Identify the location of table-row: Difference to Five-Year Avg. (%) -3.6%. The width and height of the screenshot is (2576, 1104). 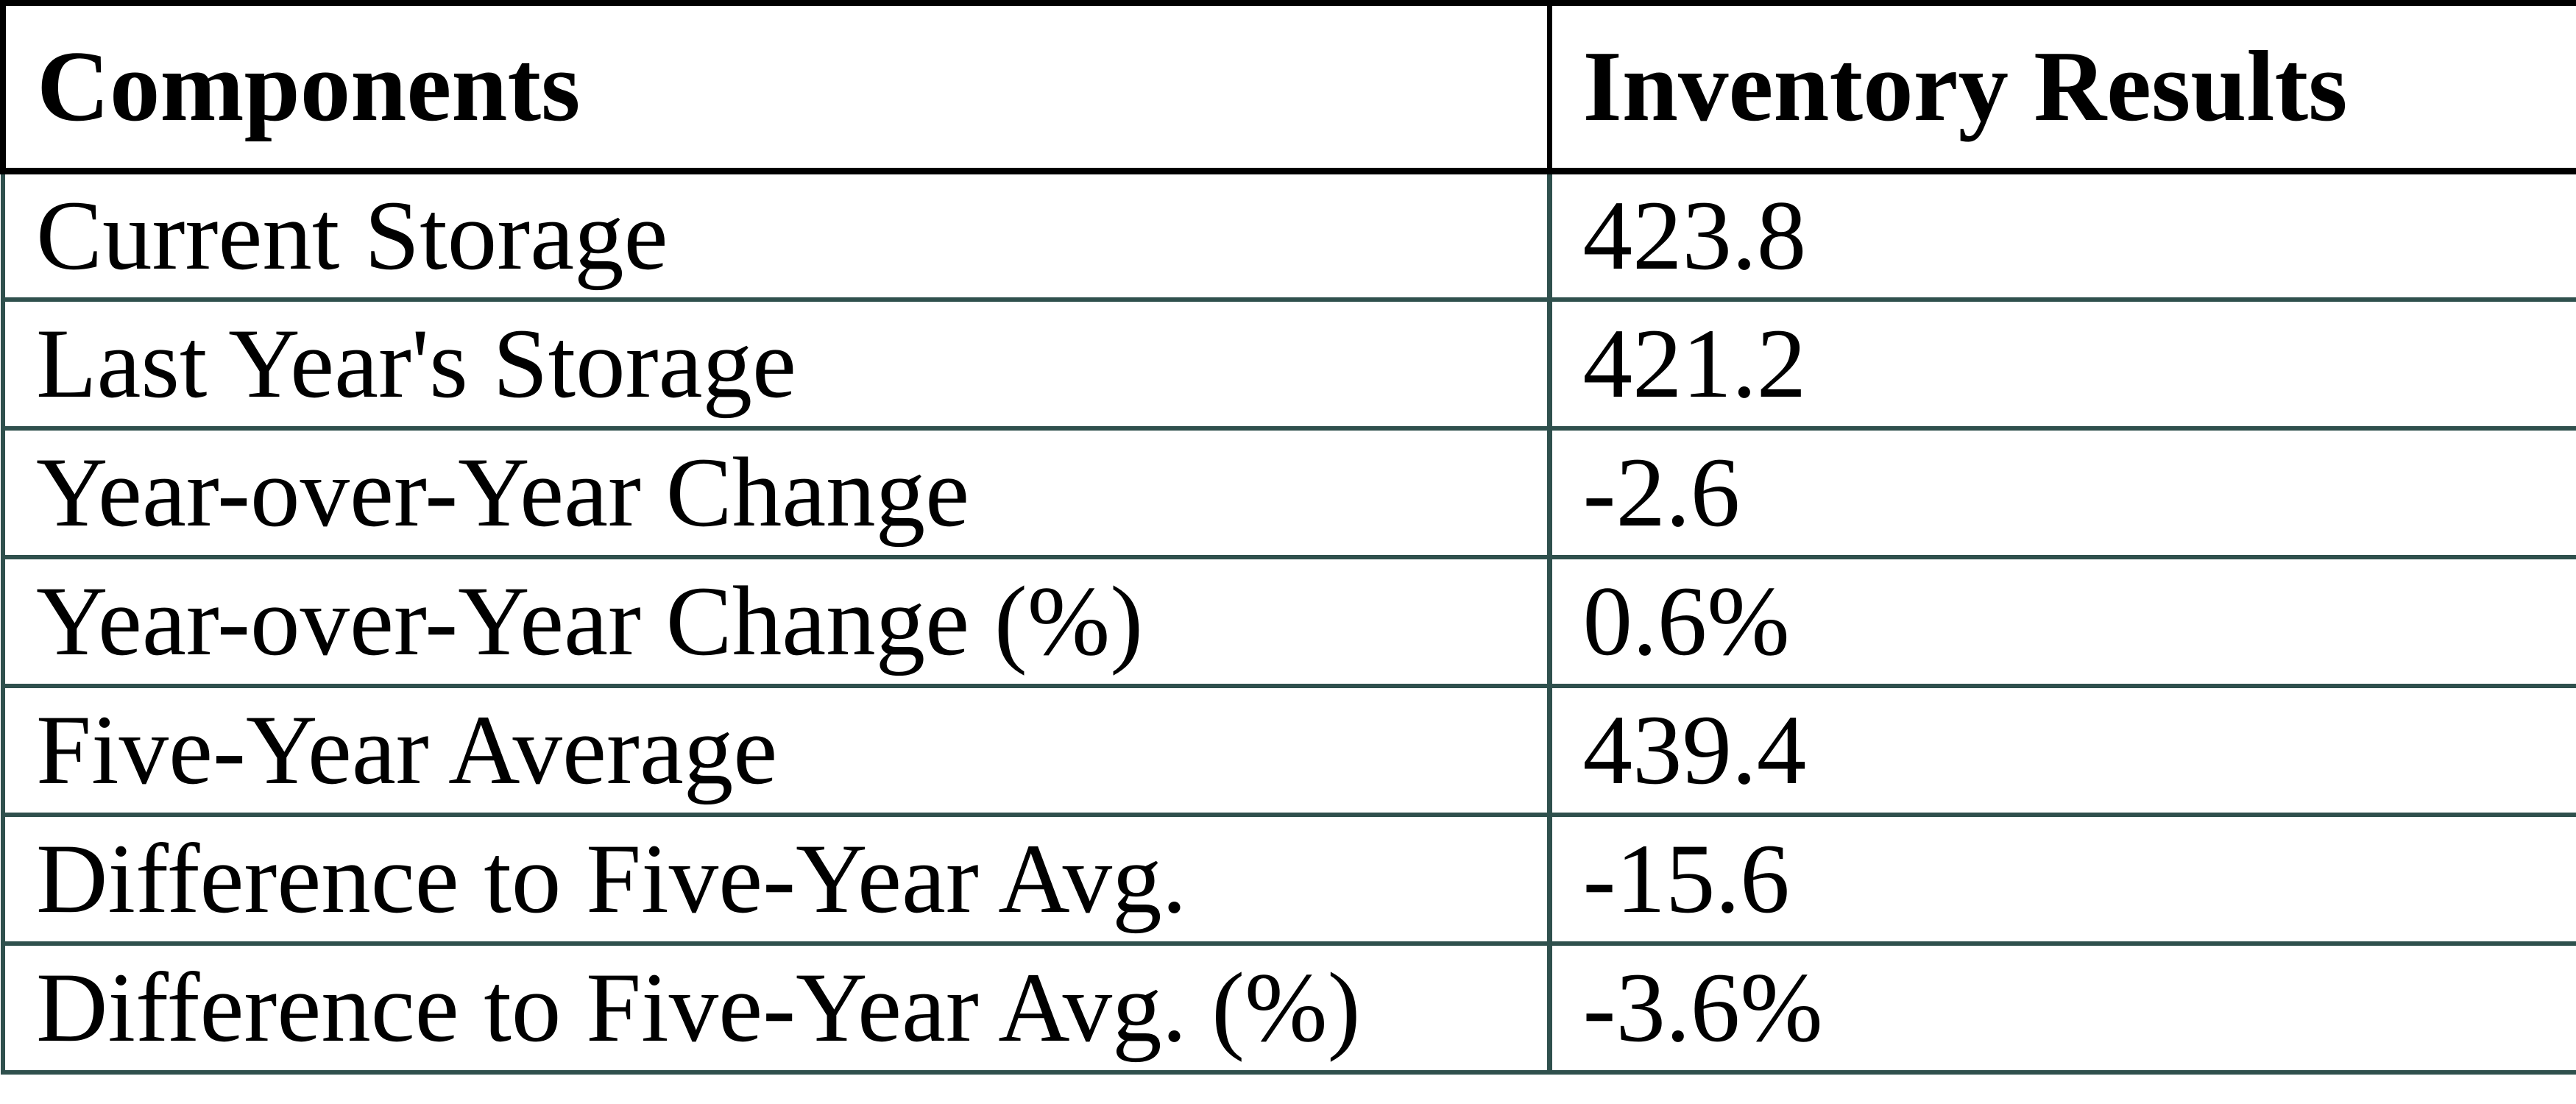
(1288, 1009).